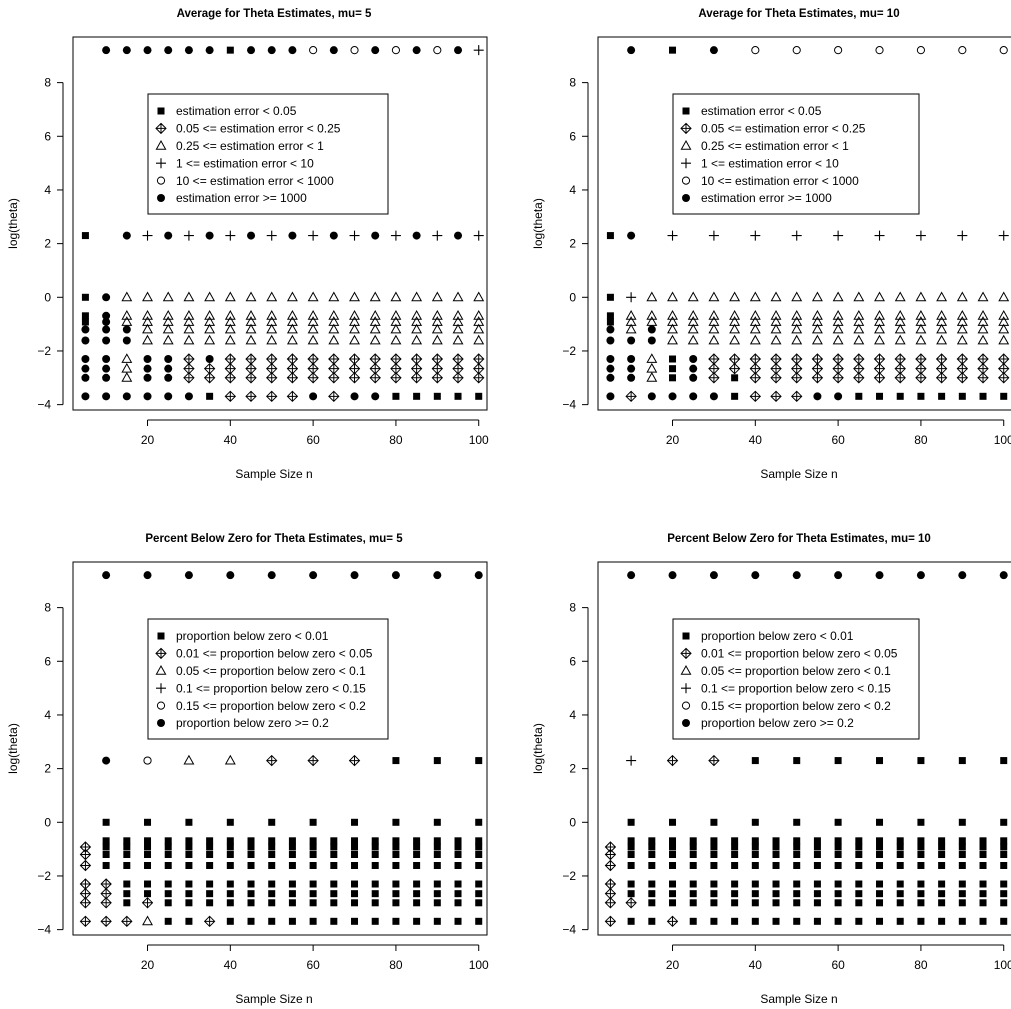 The width and height of the screenshot is (1011, 1009). I want to click on legend-label: 10 <= estimation error < 1000, so click(780, 181).